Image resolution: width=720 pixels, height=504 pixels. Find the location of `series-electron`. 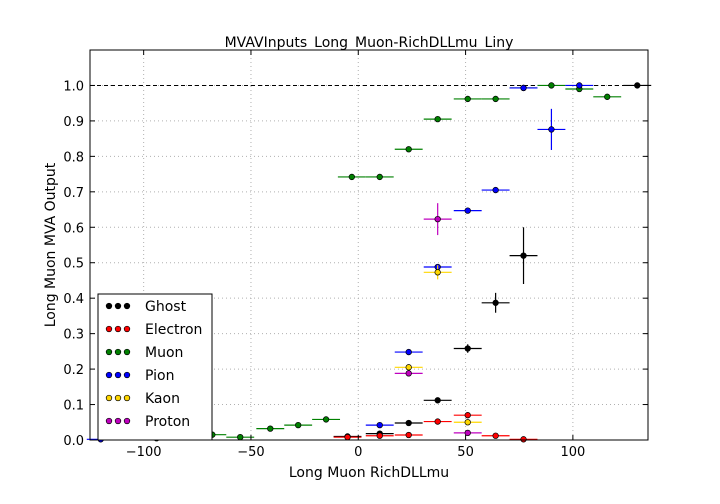

series-electron is located at coordinates (435, 427).